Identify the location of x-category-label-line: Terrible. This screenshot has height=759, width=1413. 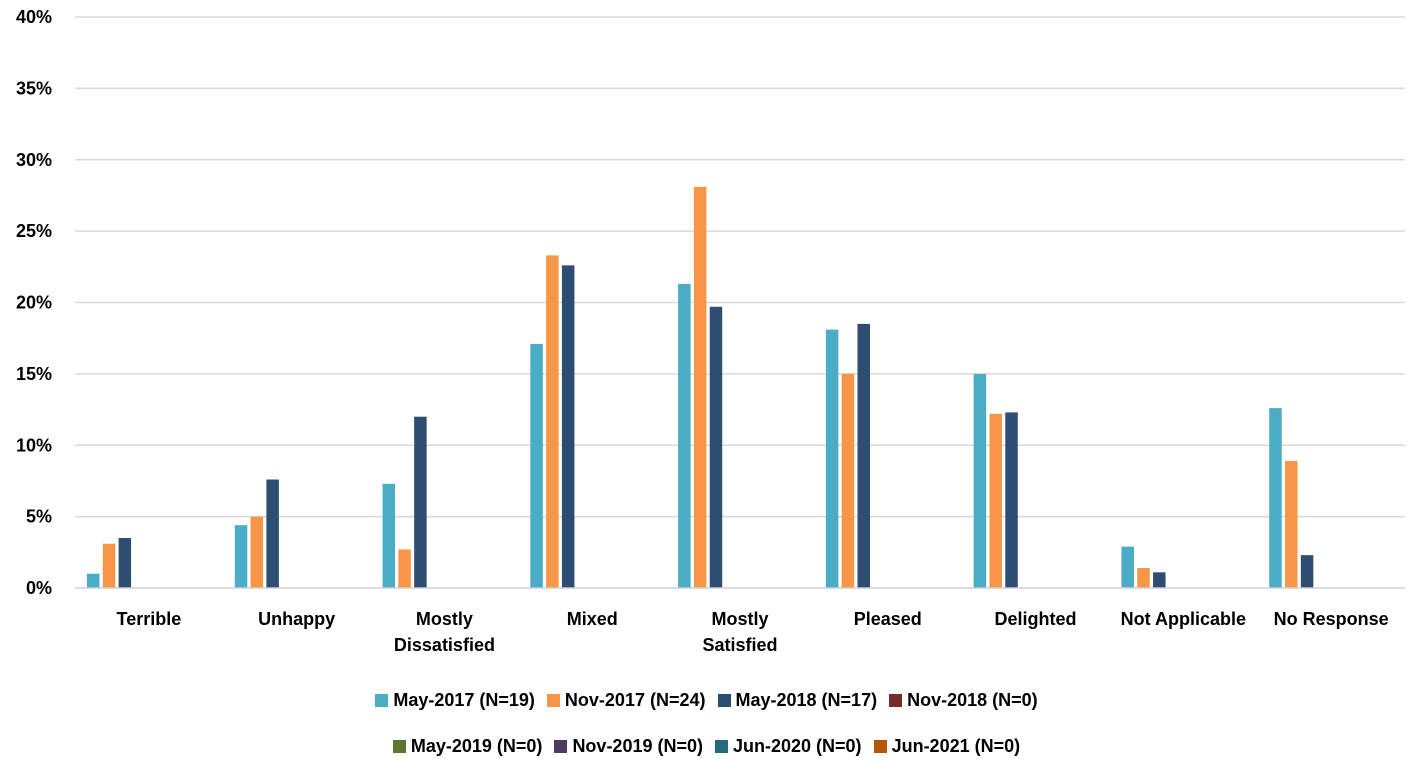
(149, 619).